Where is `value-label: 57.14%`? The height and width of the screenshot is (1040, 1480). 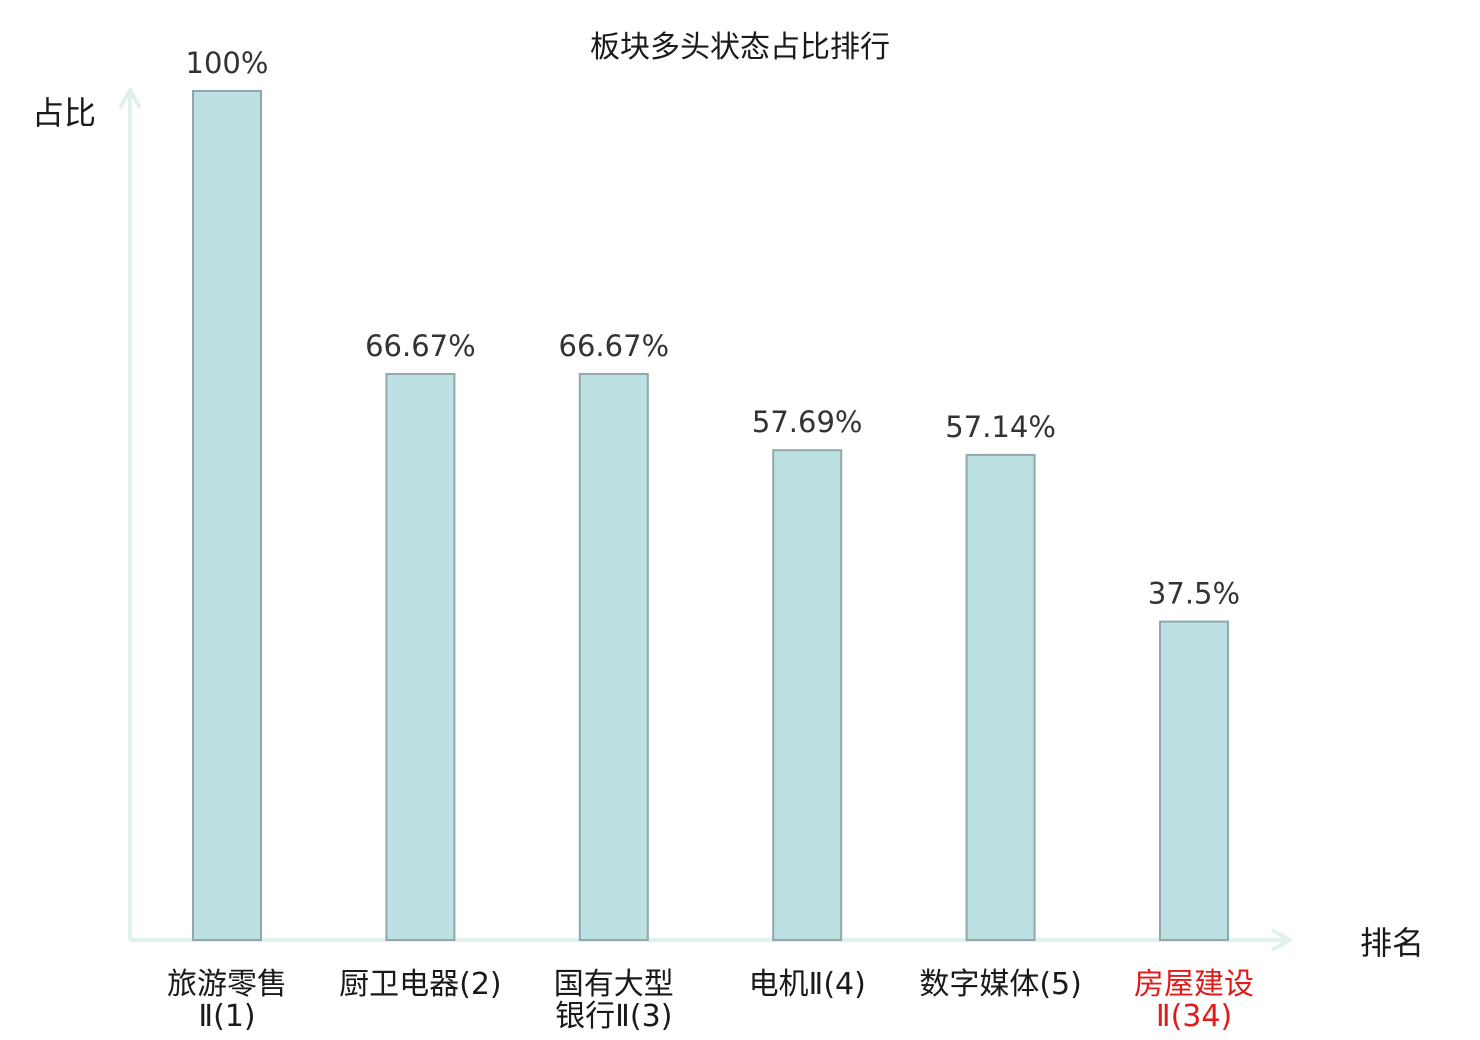 value-label: 57.14% is located at coordinates (1000, 427).